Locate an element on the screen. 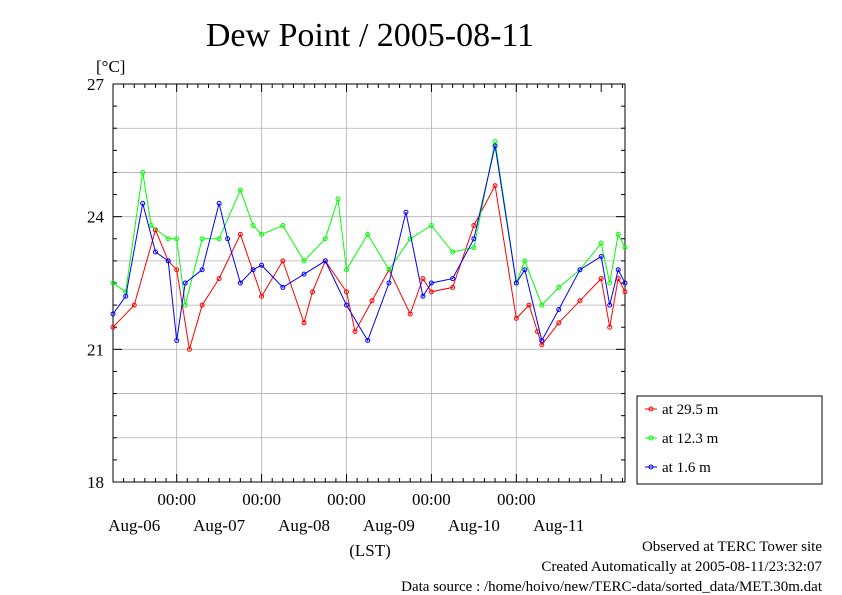 The height and width of the screenshot is (595, 842). x-date-label: Aug-11 is located at coordinates (558, 525).